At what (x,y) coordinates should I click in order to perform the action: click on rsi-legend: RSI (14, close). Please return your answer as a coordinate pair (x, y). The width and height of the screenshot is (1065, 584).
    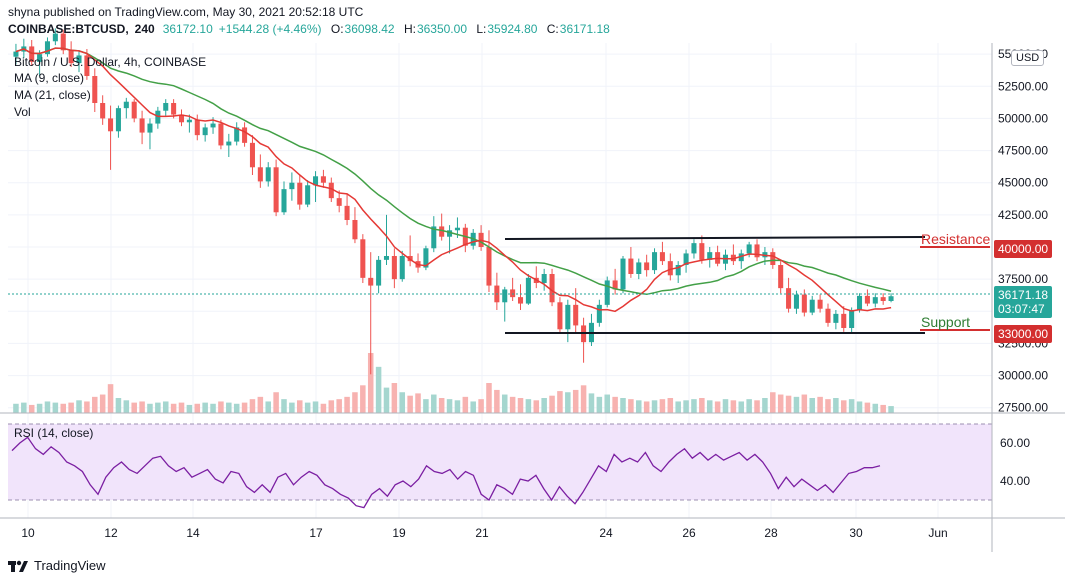
    Looking at the image, I should click on (54, 433).